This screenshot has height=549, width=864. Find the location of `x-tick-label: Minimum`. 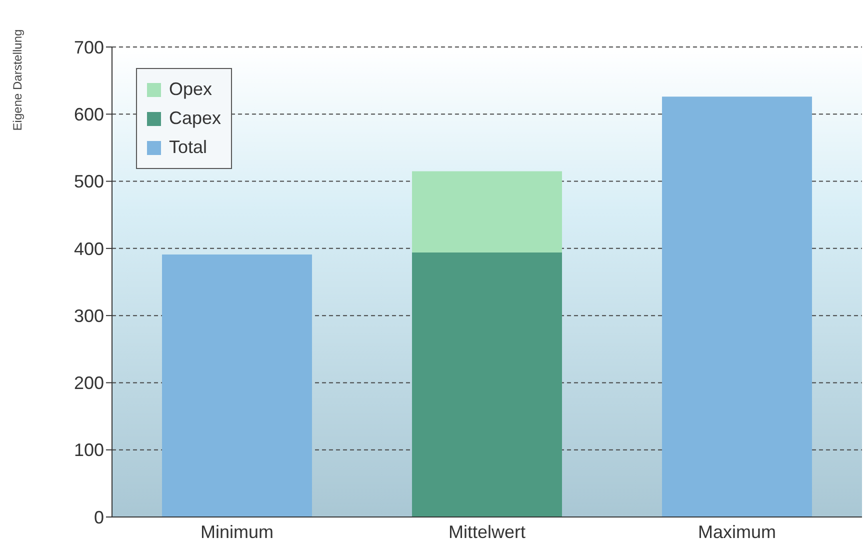

x-tick-label: Minimum is located at coordinates (237, 532).